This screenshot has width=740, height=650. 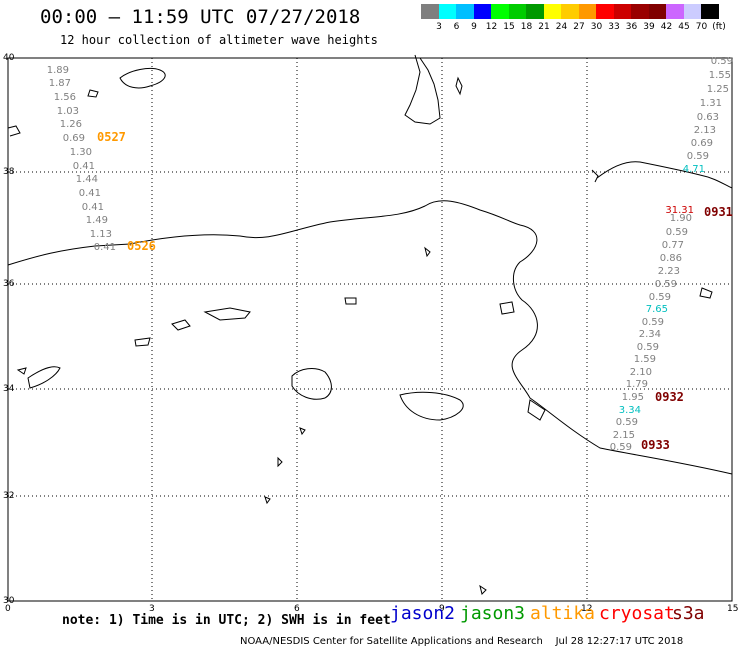 What do you see at coordinates (614, 27) in the screenshot?
I see `legend-label: 33` at bounding box center [614, 27].